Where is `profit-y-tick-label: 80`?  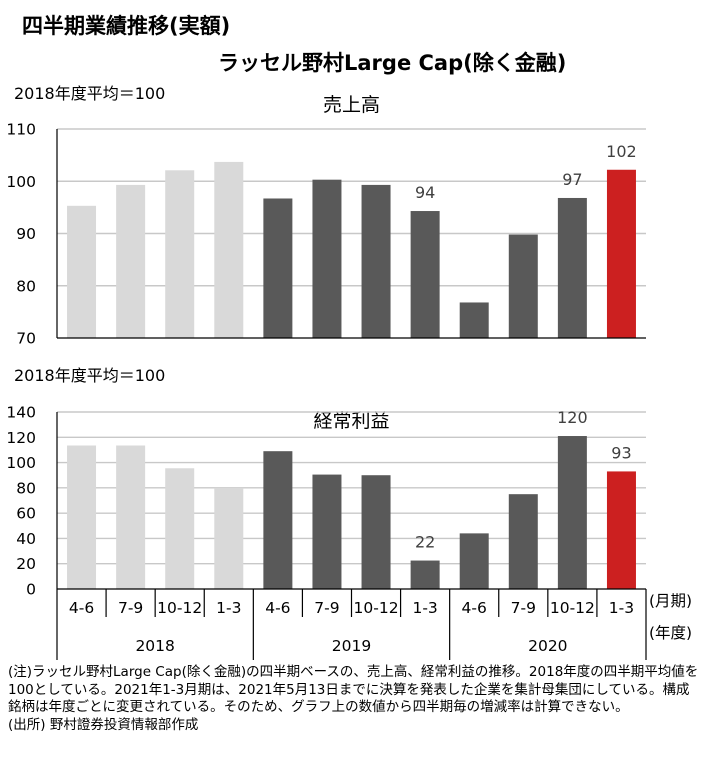
profit-y-tick-label: 80 is located at coordinates (26, 488).